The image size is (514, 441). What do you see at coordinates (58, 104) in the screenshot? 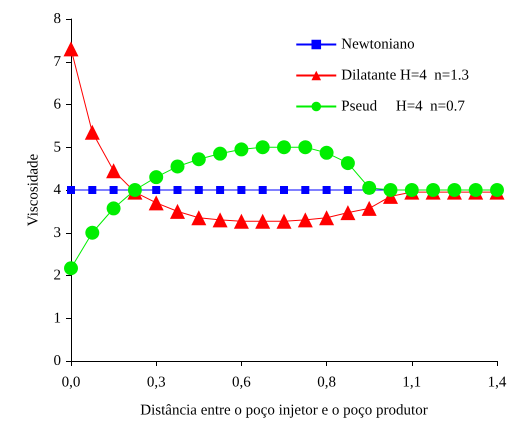
I see `y-tick-label: 6` at bounding box center [58, 104].